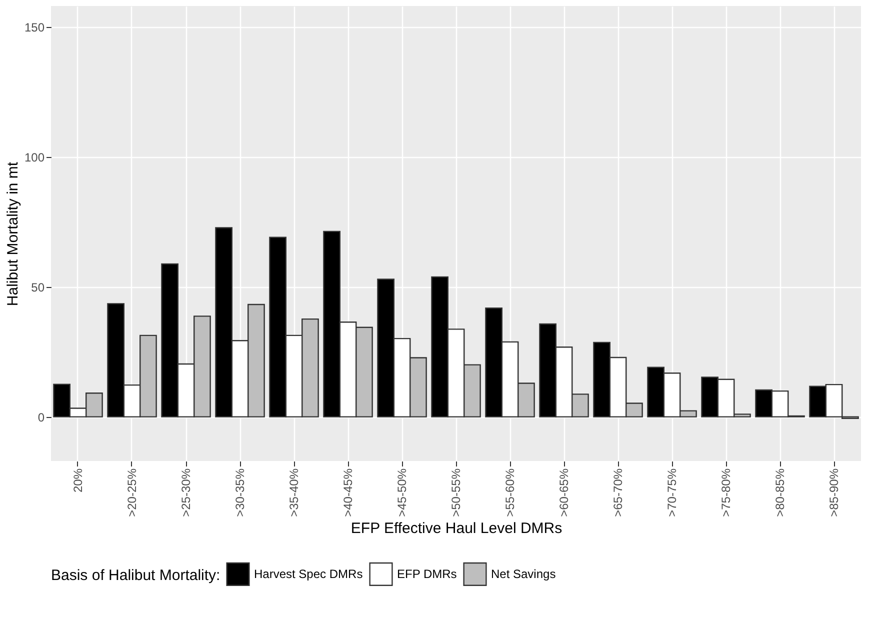  Describe the element at coordinates (402, 492) in the screenshot. I see `x-tick-label: >45-50%` at that location.